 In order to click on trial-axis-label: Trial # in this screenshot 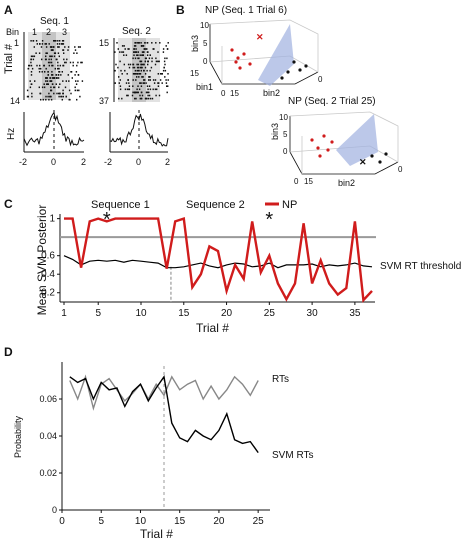, I will do `click(9, 58)`.